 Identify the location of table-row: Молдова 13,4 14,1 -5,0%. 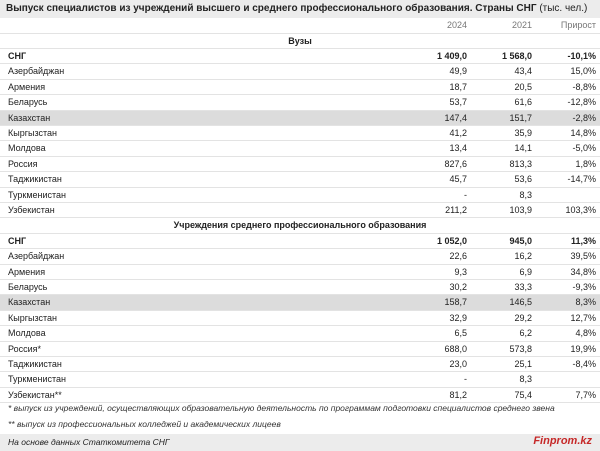
(300, 149).